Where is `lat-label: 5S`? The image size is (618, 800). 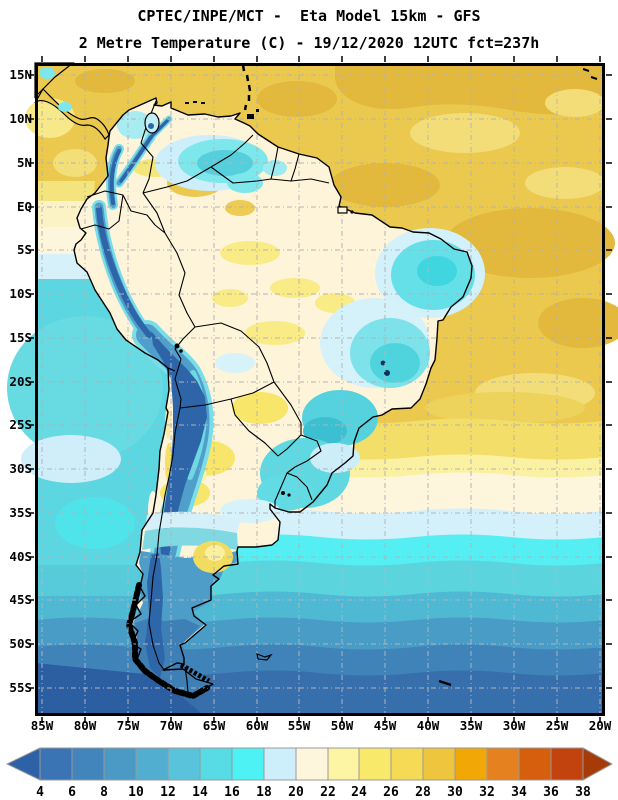 lat-label: 5S is located at coordinates (24, 249).